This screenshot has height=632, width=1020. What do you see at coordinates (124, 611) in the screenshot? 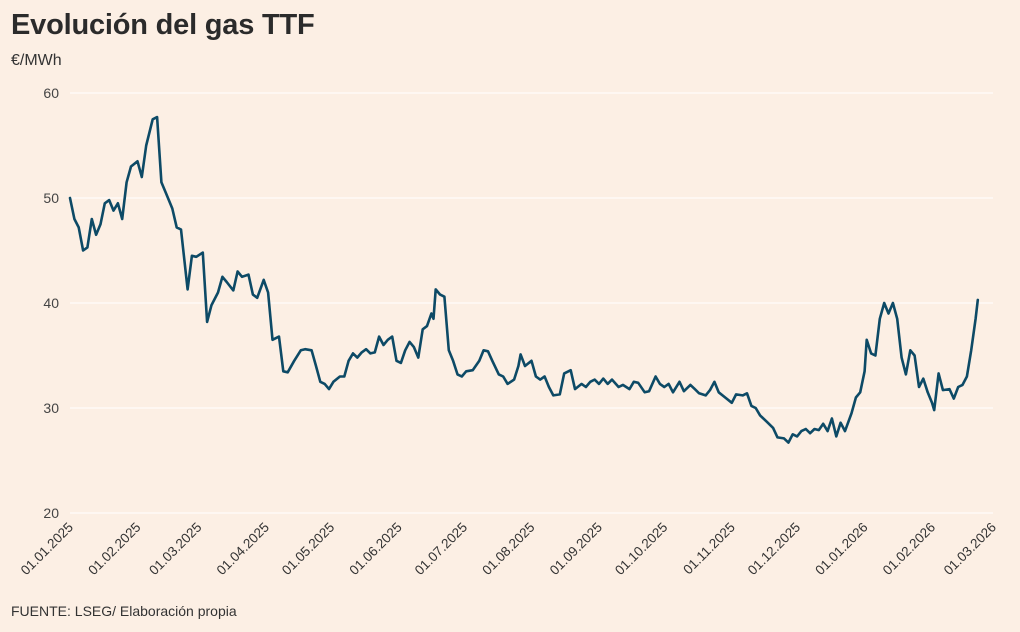
I see `source-note: FUENTE: LSEG/ Elaboración propia` at bounding box center [124, 611].